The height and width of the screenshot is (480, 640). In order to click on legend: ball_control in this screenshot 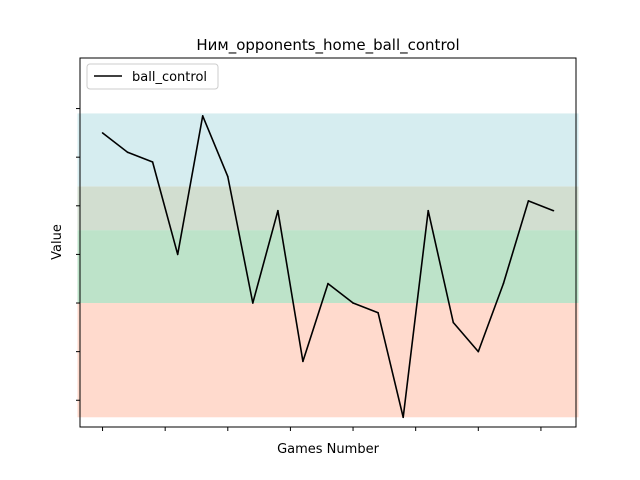, I will do `click(152, 76)`.